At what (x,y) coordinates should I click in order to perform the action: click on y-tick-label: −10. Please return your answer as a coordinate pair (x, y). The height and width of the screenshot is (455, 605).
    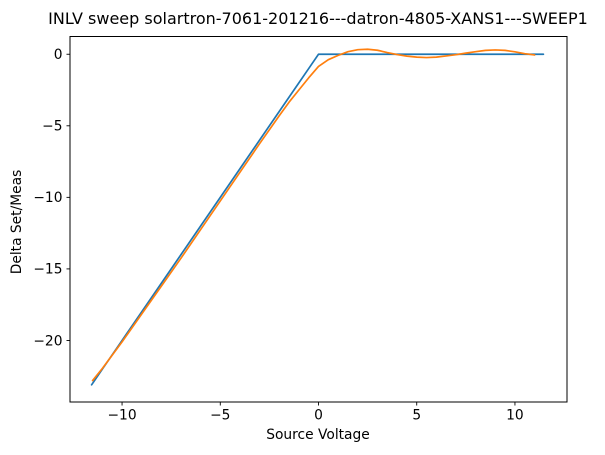
    Looking at the image, I should click on (47, 198).